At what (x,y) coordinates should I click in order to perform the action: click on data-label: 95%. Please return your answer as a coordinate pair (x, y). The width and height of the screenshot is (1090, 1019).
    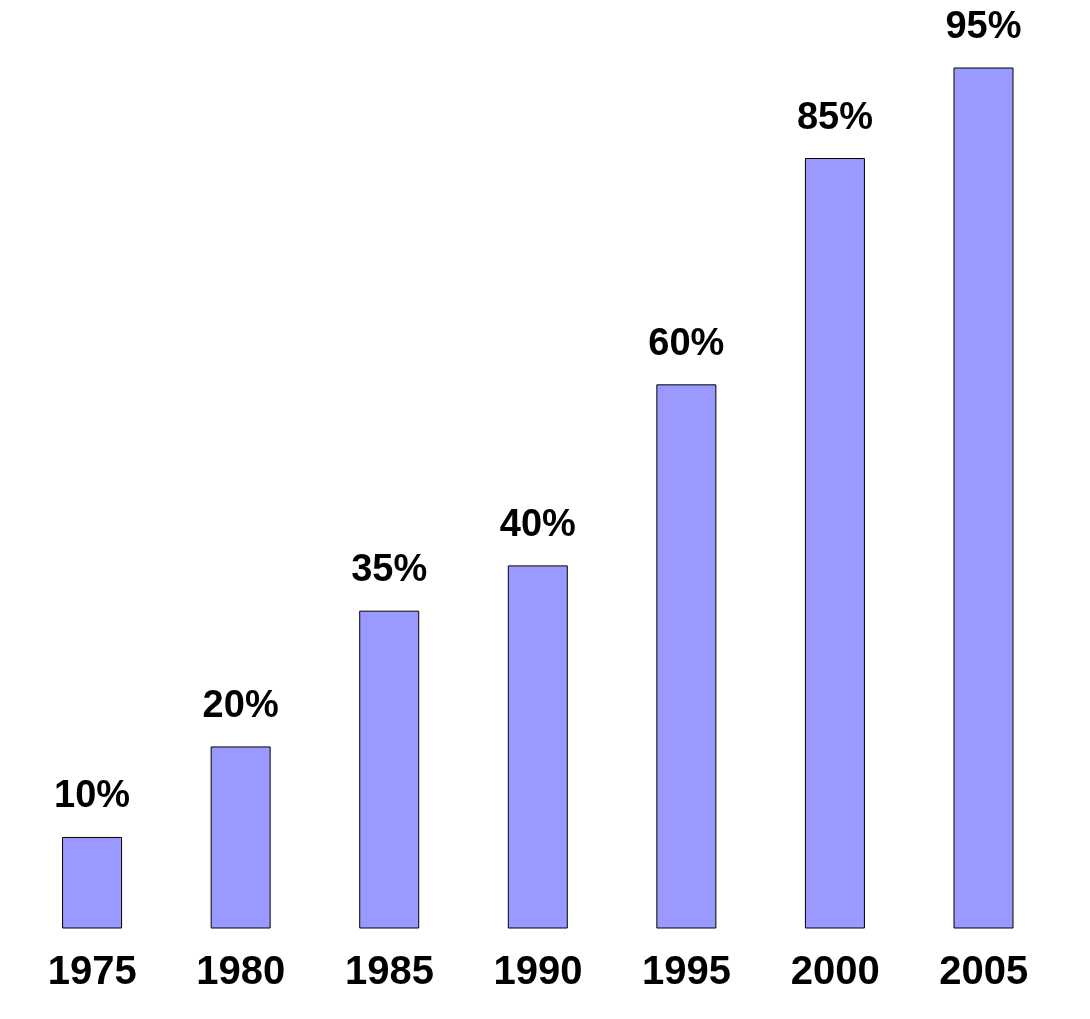
    Looking at the image, I should click on (983, 25).